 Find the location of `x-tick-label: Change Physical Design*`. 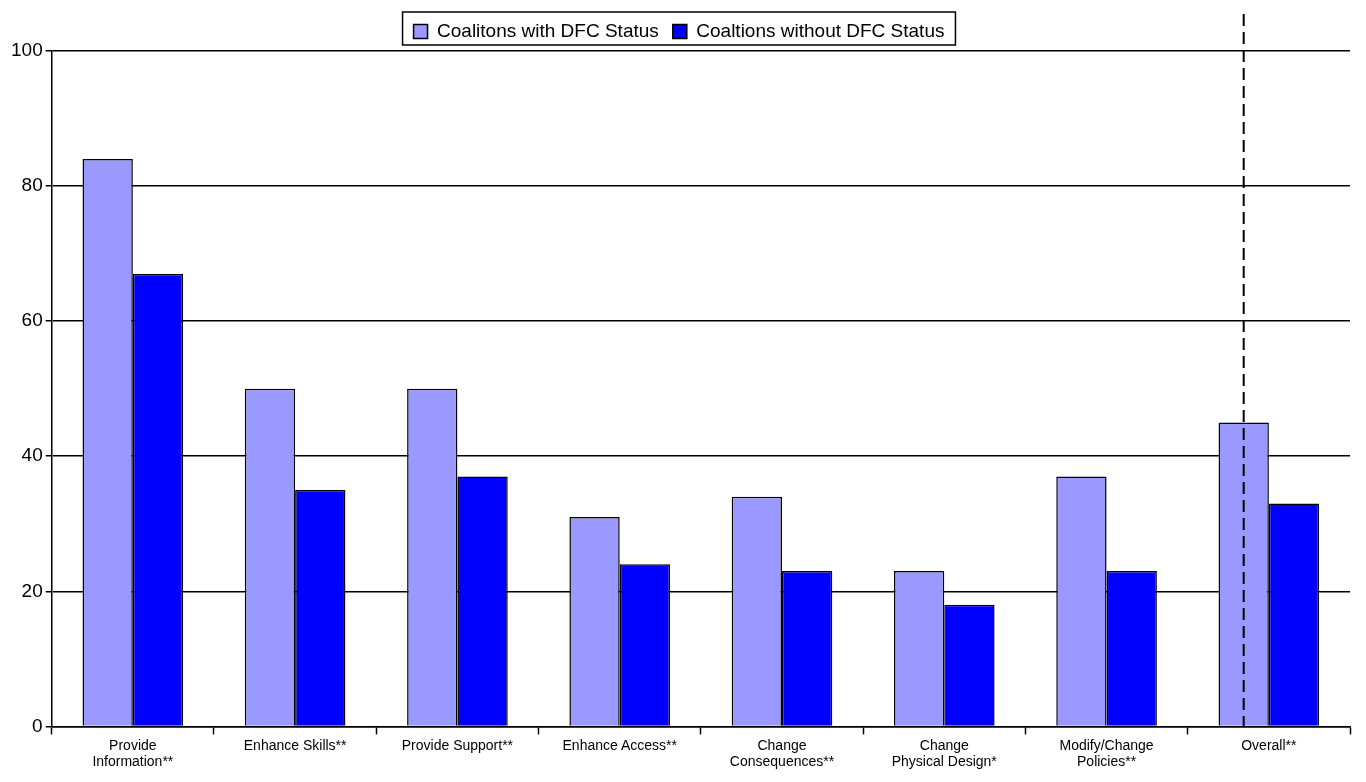

x-tick-label: Change Physical Design* is located at coordinates (944, 753).